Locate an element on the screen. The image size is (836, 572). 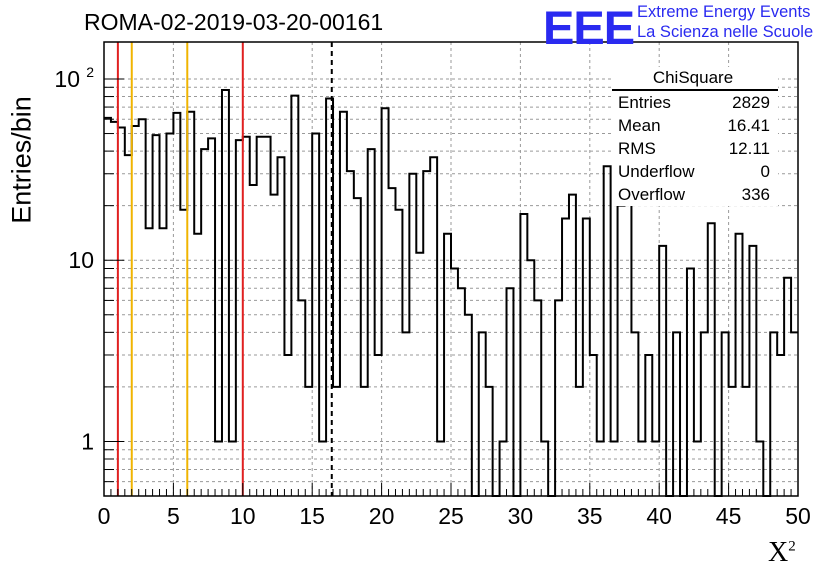
x-tick-label: 30 is located at coordinates (521, 516).